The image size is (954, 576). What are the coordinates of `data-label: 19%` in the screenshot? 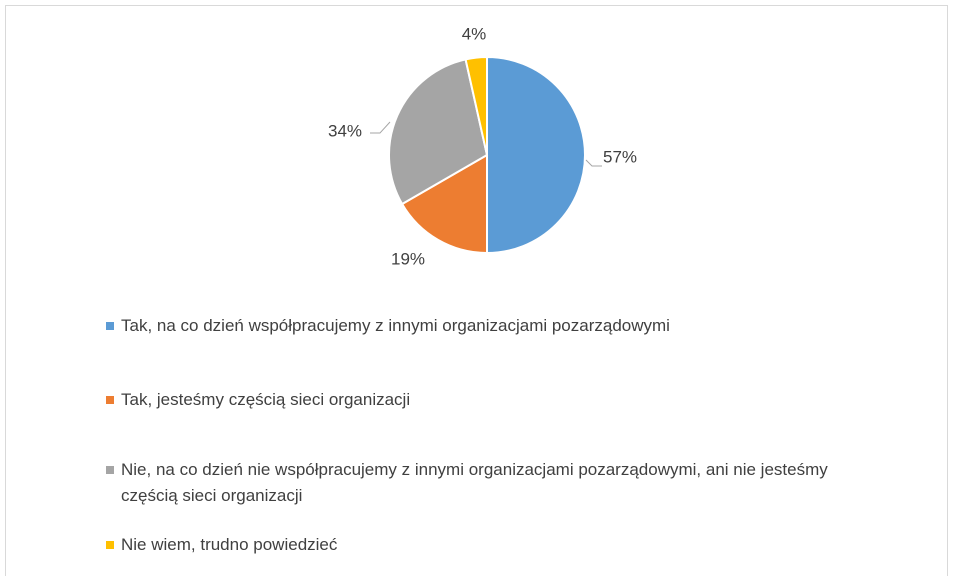 It's located at (408, 258).